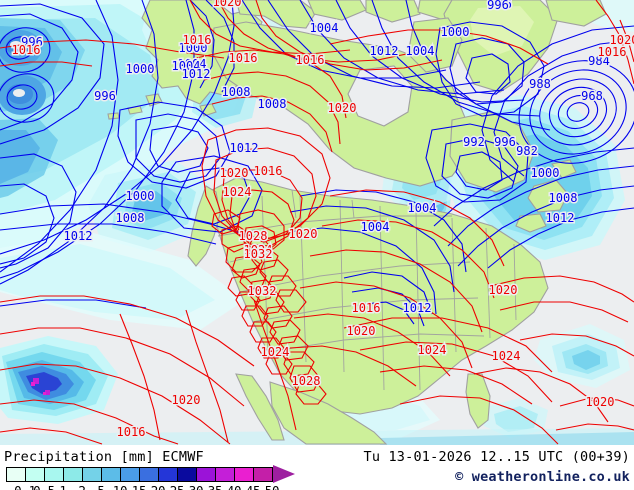  Describe the element at coordinates (592, 96) in the screenshot. I see `isobar-label-halo: 968` at that location.